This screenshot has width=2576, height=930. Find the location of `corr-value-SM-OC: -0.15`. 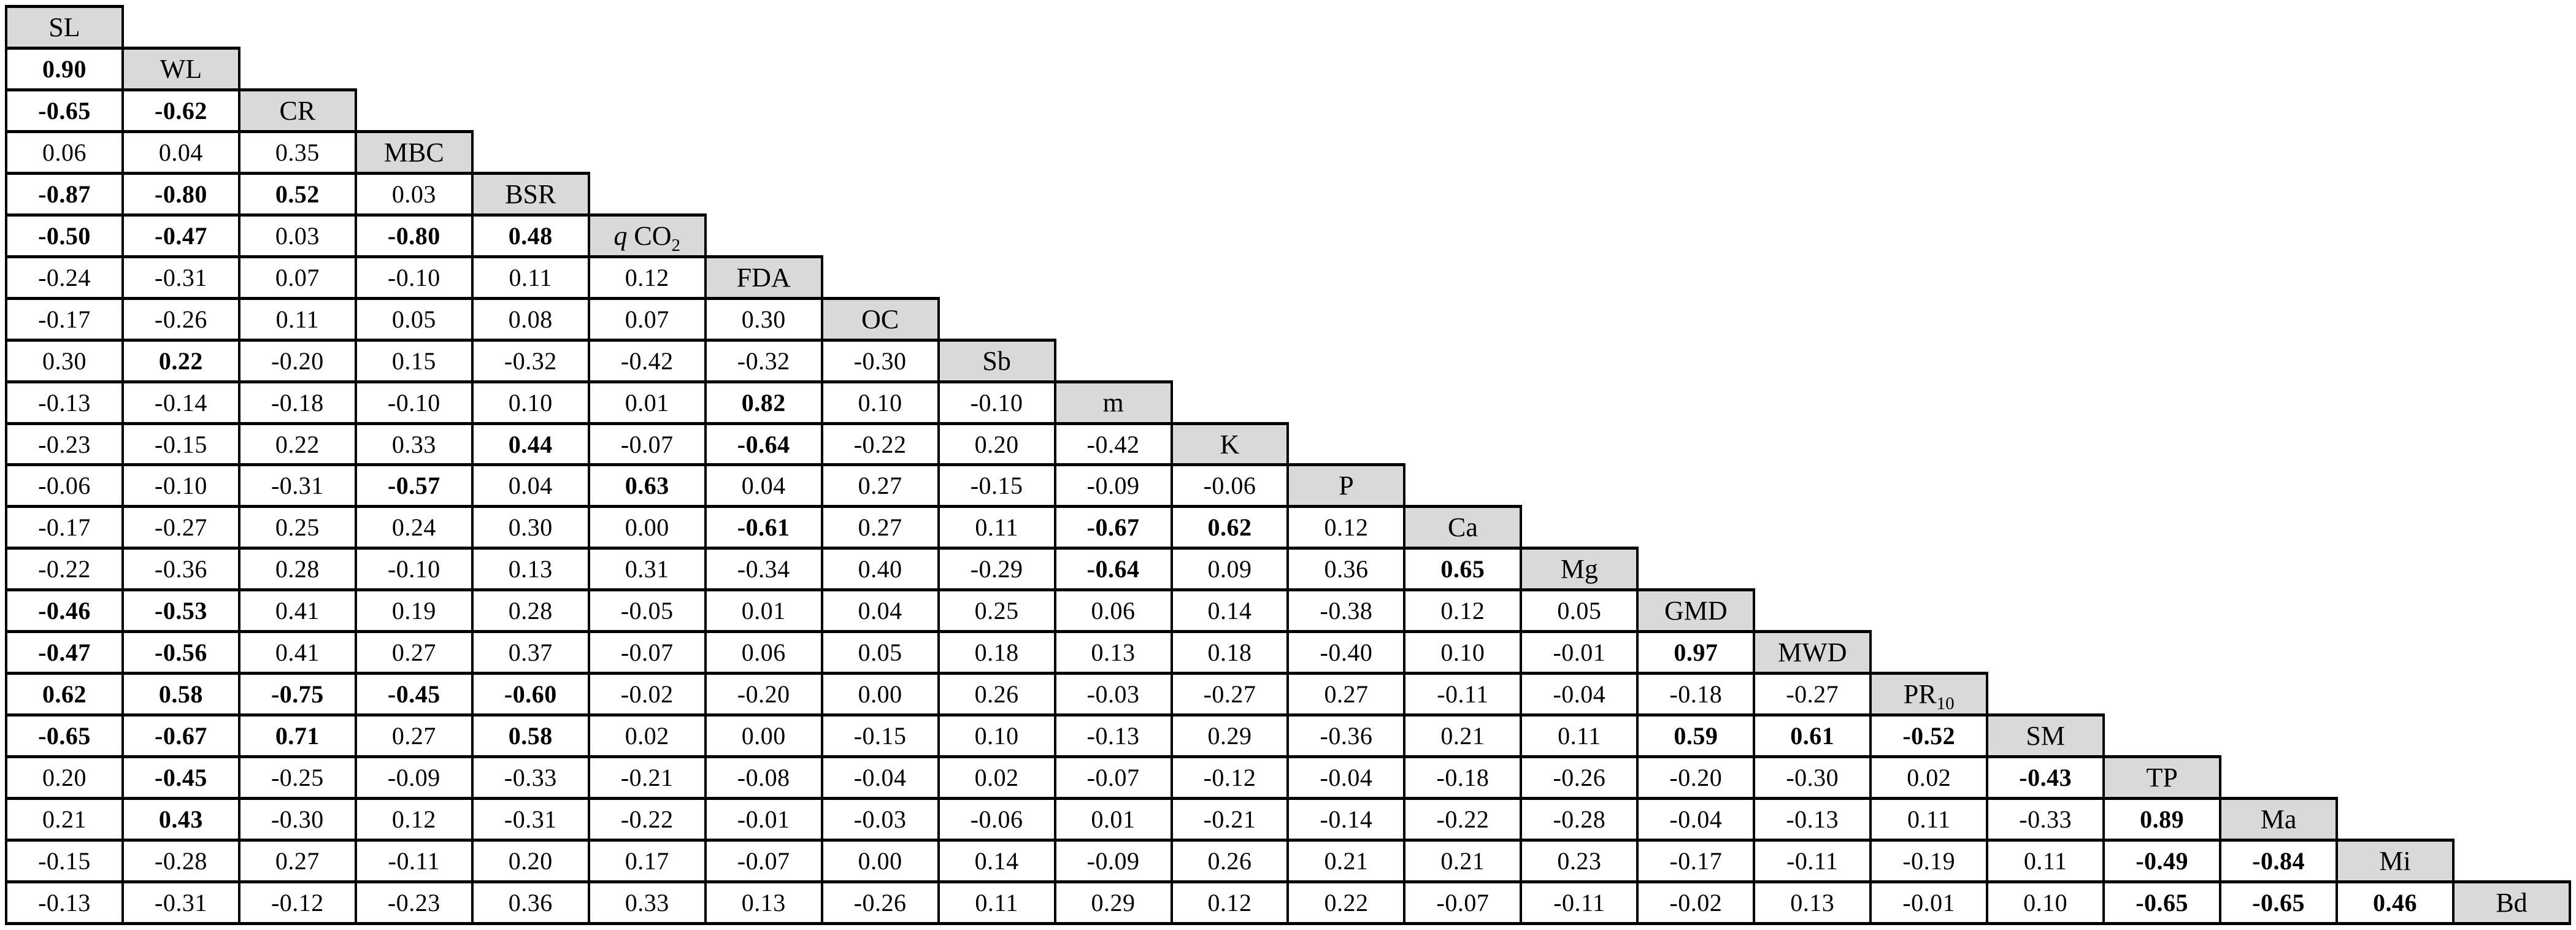

corr-value-SM-OC: -0.15 is located at coordinates (880, 736).